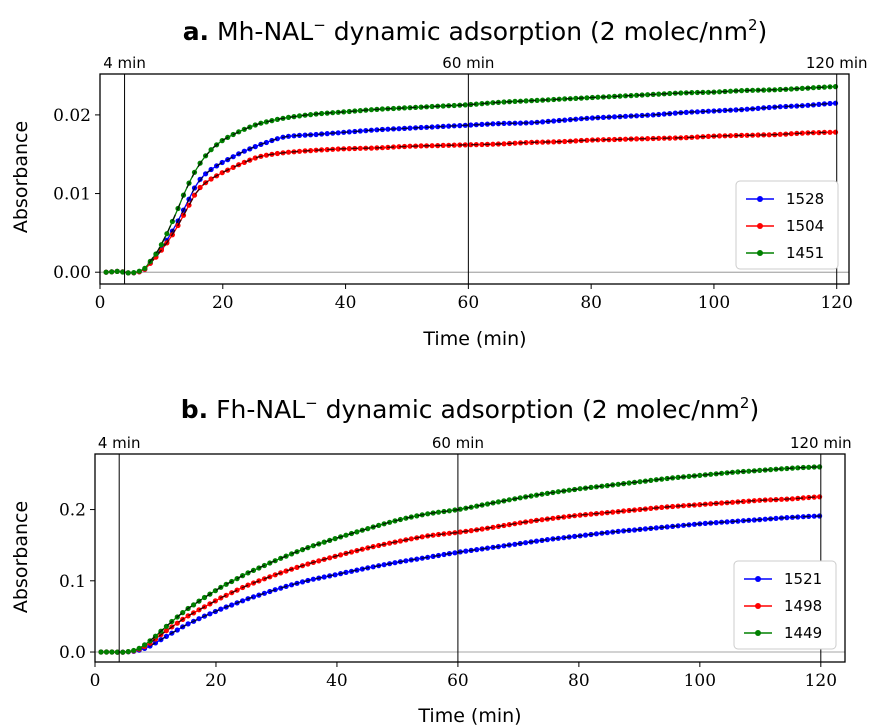 Image resolution: width=869 pixels, height=728 pixels. Describe the element at coordinates (72, 511) in the screenshot. I see `y-tick-label: 0.2` at that location.